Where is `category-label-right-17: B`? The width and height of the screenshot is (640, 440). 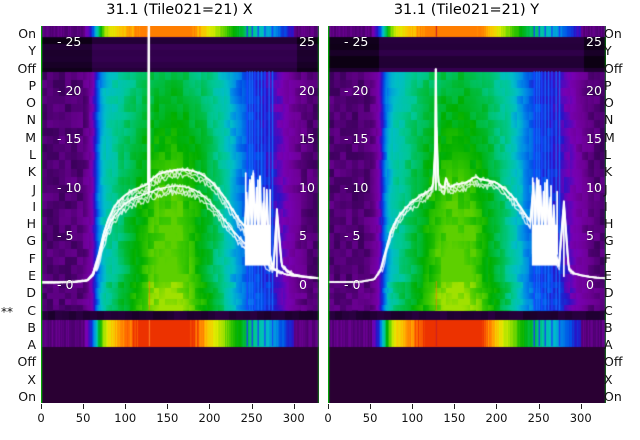
category-label-right-17: B is located at coordinates (608, 327).